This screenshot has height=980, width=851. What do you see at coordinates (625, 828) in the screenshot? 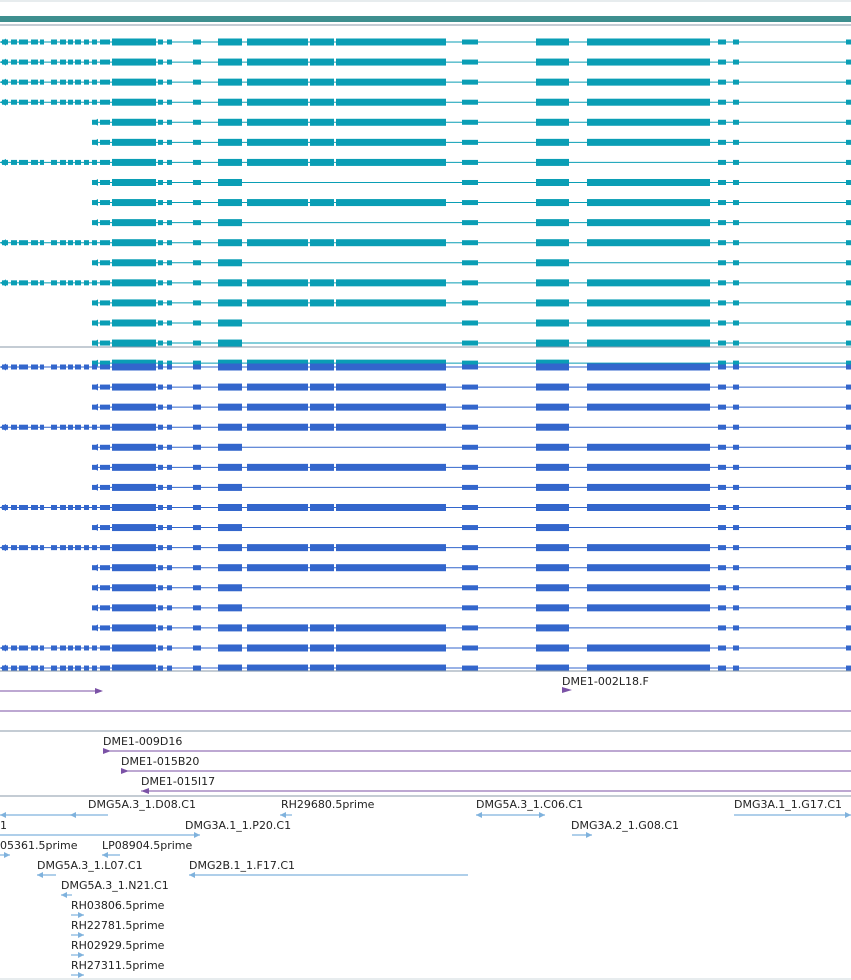
I see `cdna-feature: DMG3A.2_1.G08.C1` at bounding box center [625, 828].